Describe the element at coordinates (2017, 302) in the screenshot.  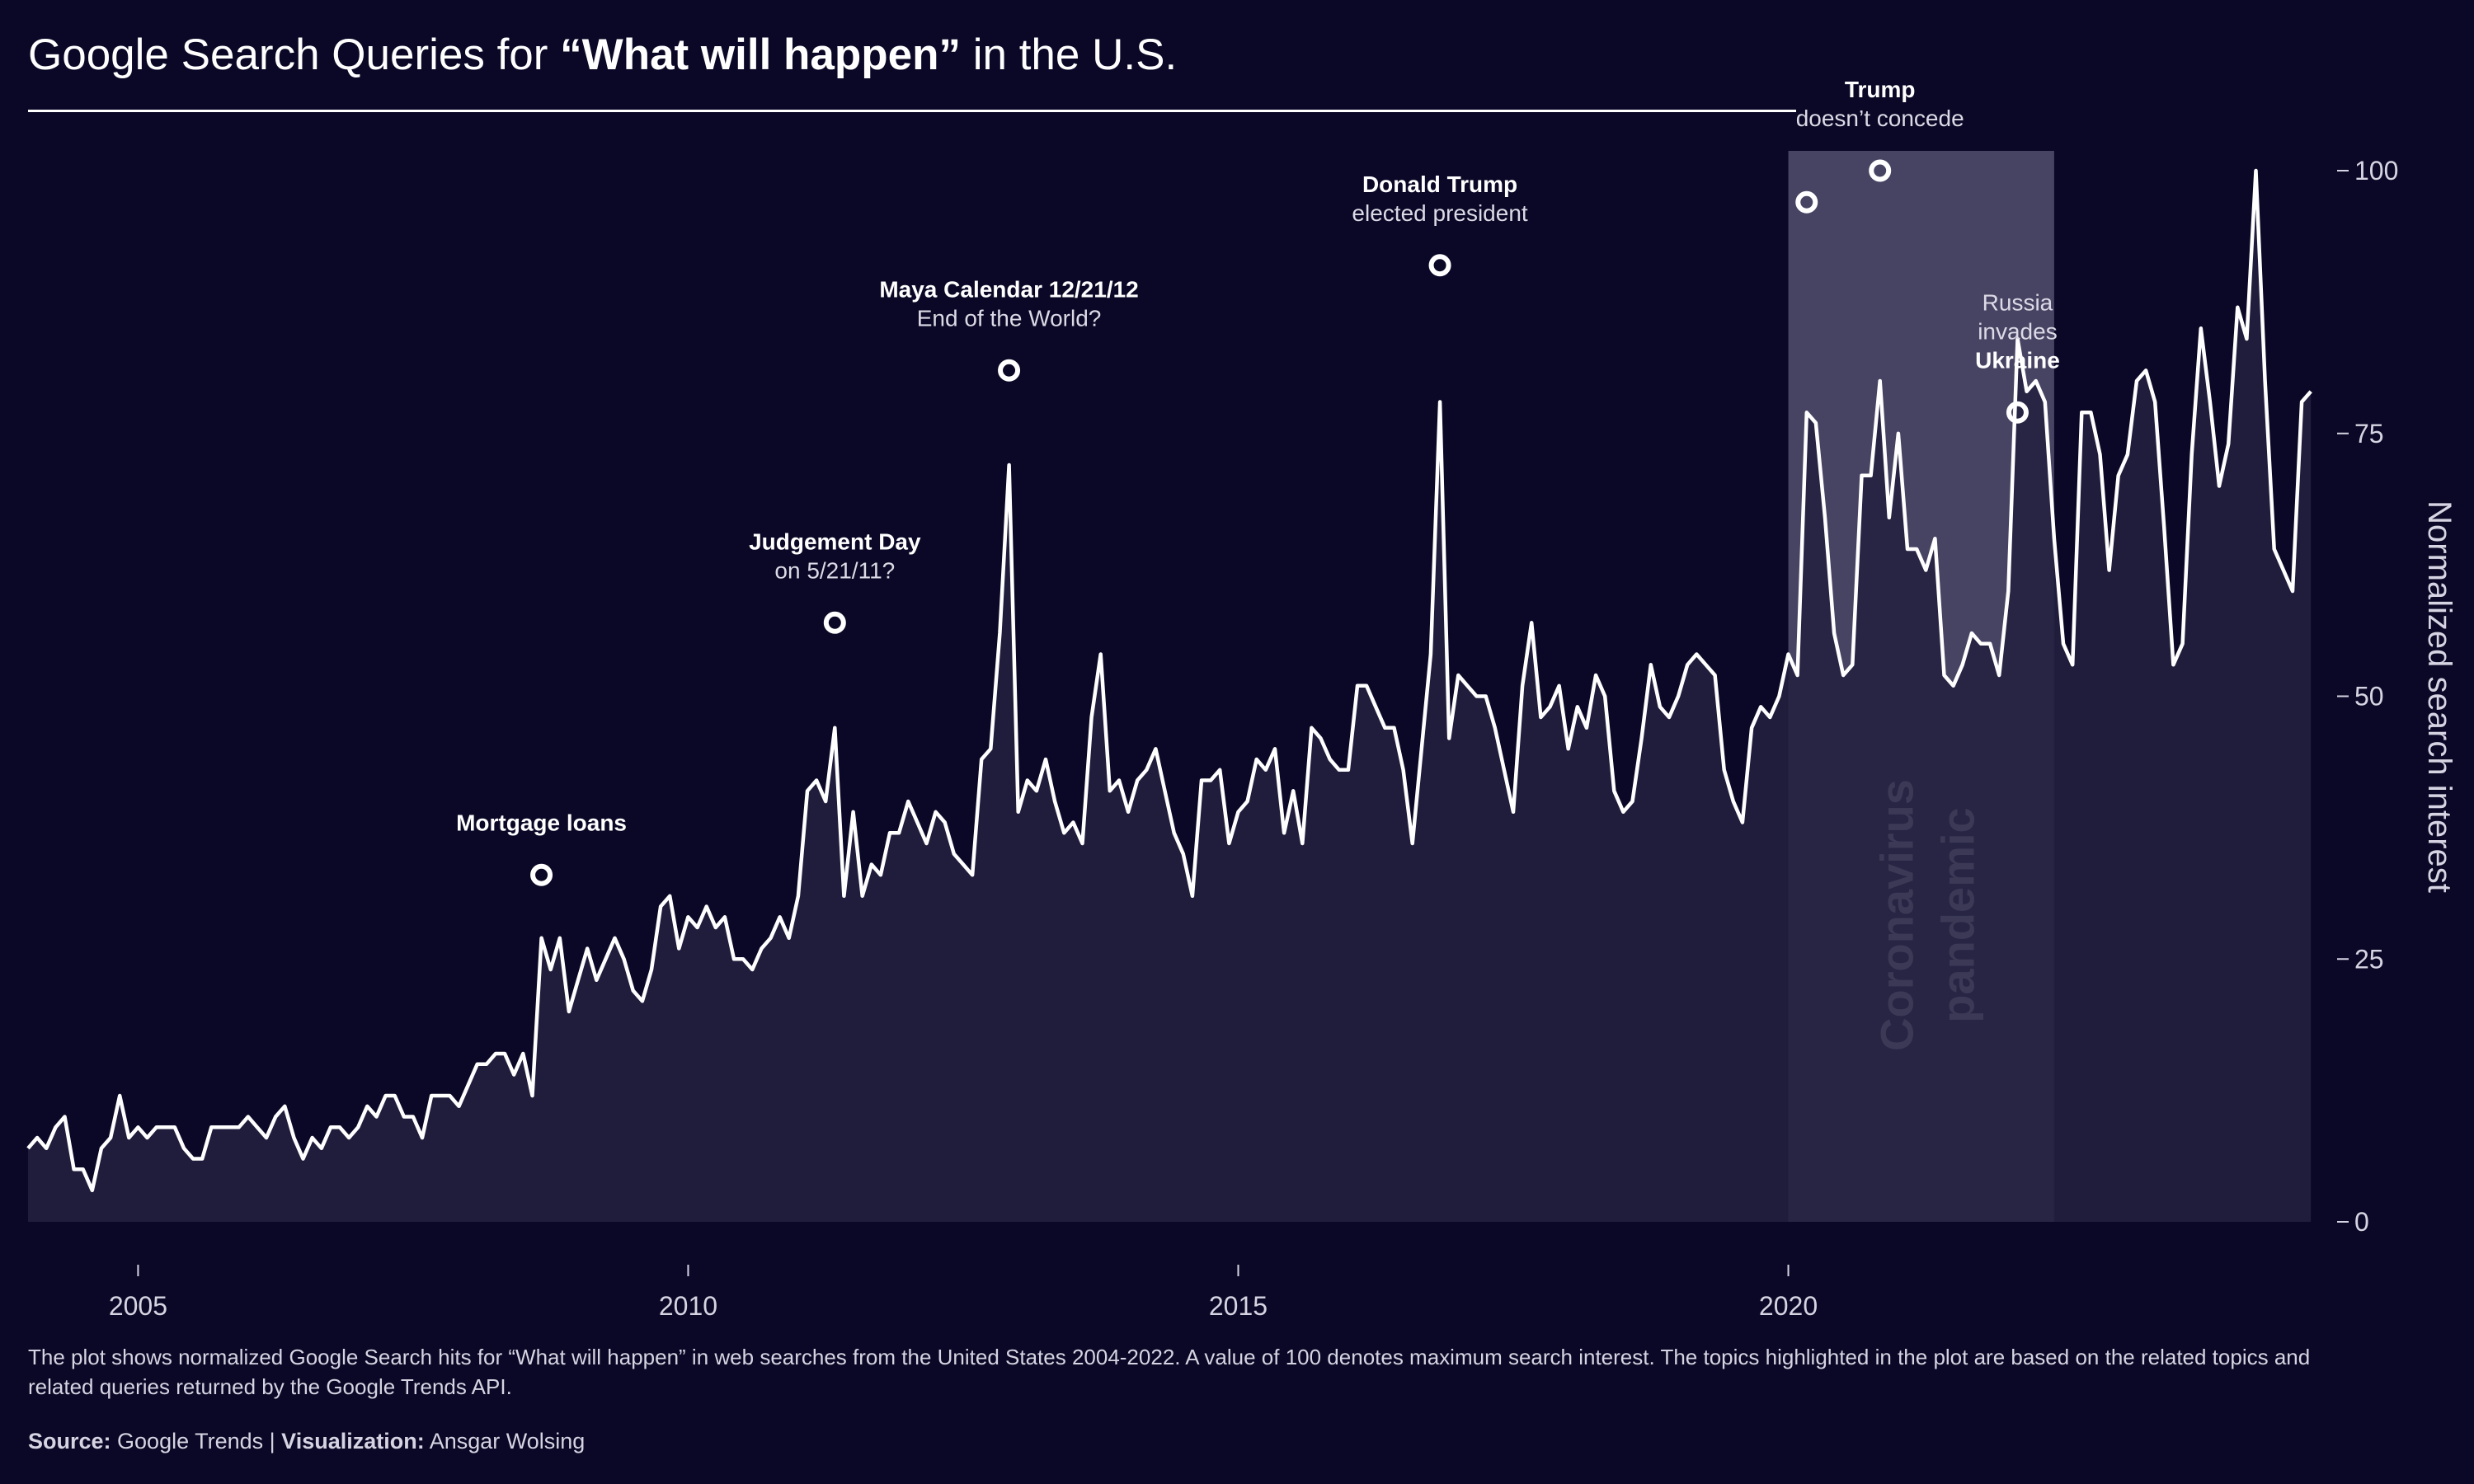
I see `annotation-label: Russia` at that location.